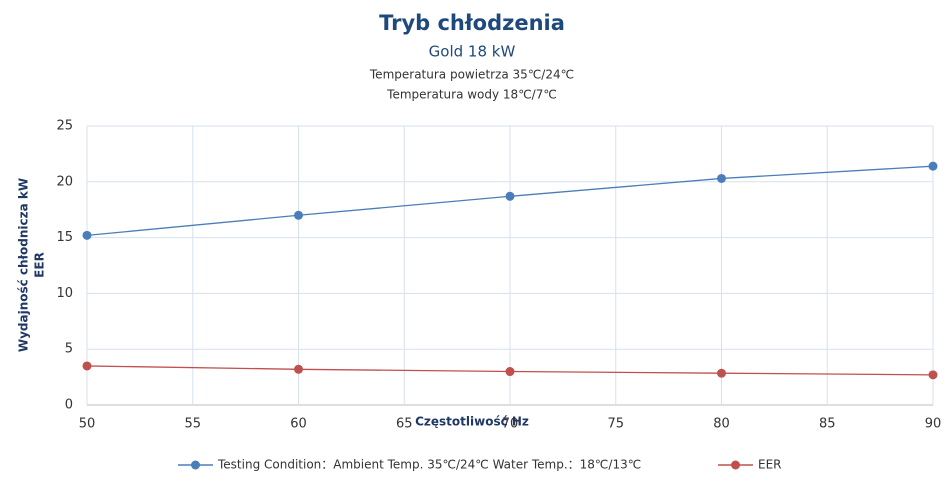 The width and height of the screenshot is (945, 503). I want to click on y-tick-label: 10, so click(64, 293).